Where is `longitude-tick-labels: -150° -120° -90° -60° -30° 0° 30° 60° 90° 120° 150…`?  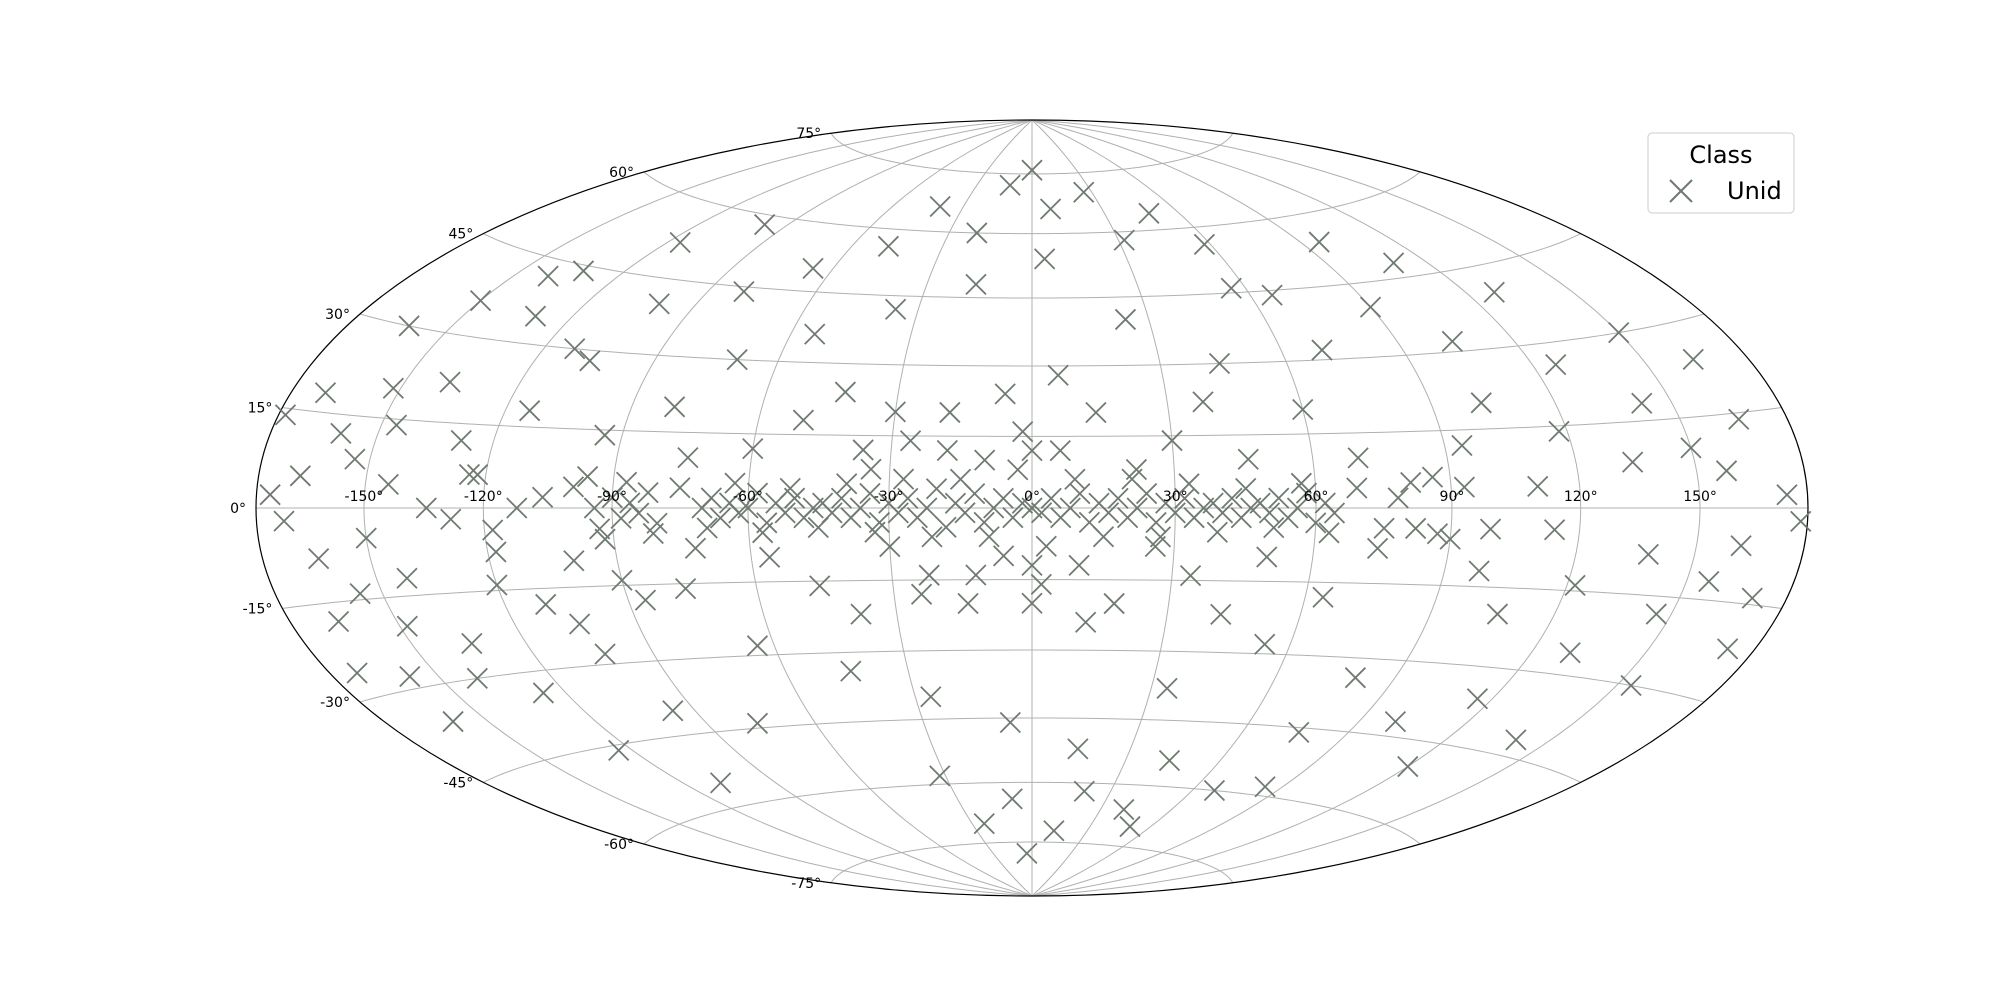
longitude-tick-labels: -150° -120° -90° -60° -30° 0° 30° 60° 90° 120° 150… is located at coordinates (1031, 497).